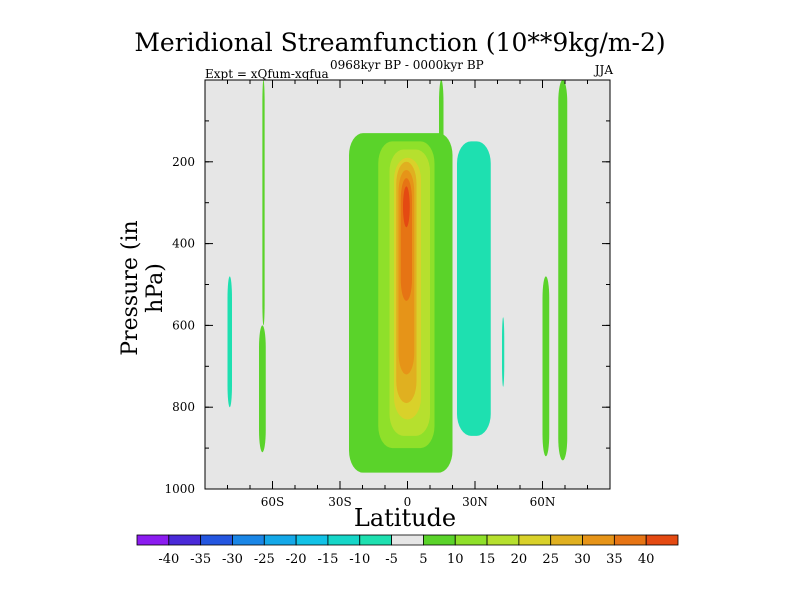  Describe the element at coordinates (359, 559) in the screenshot. I see `colorbar-label-6: -10` at that location.